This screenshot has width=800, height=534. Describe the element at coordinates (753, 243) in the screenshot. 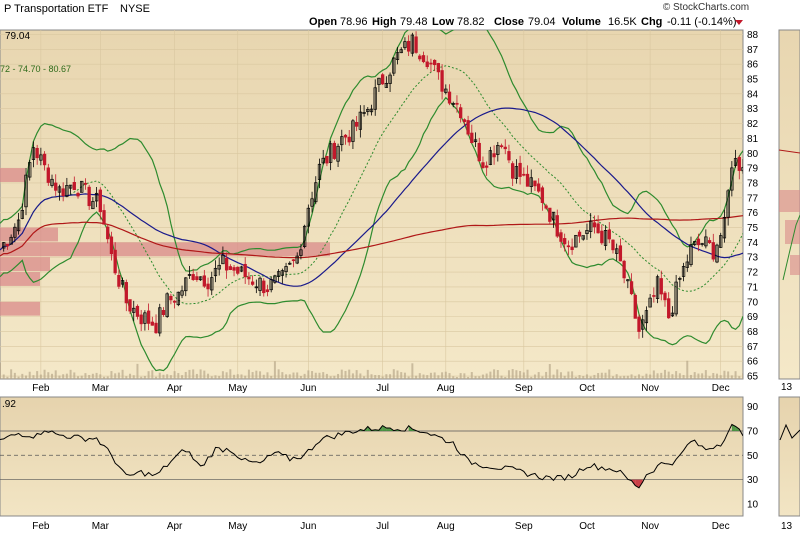

I see `price-tick-label: 74` at that location.